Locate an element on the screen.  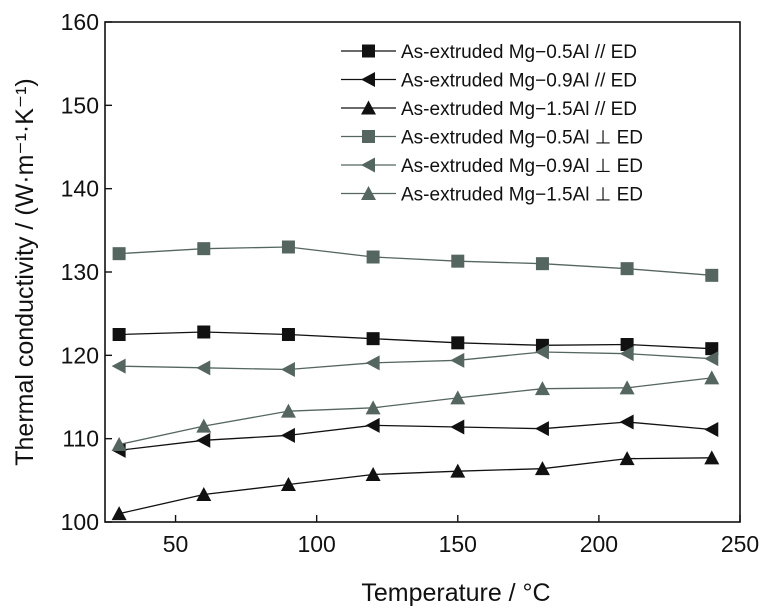
y-tick-label: 130 is located at coordinates (80, 272).